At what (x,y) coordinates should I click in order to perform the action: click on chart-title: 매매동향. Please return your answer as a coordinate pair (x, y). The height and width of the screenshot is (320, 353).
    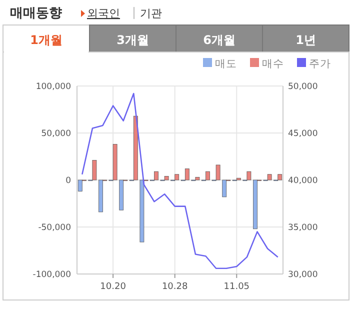
    Looking at the image, I should click on (36, 13).